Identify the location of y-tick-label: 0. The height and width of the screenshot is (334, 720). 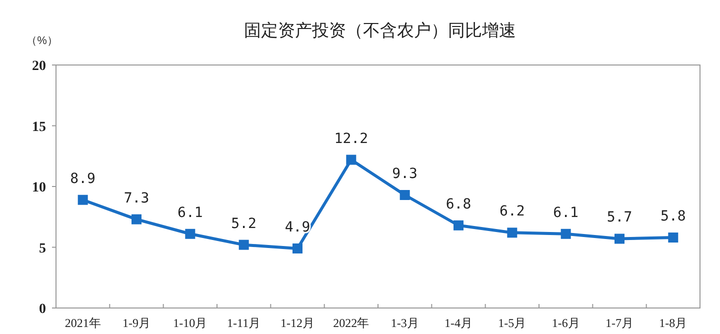
(42, 309).